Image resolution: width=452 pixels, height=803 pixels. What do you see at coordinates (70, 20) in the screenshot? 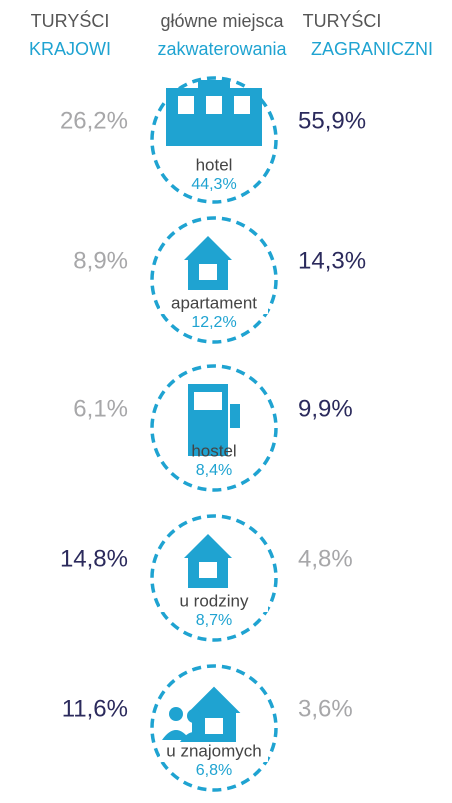
I see `header-left-1: TURYŚCI` at bounding box center [70, 20].